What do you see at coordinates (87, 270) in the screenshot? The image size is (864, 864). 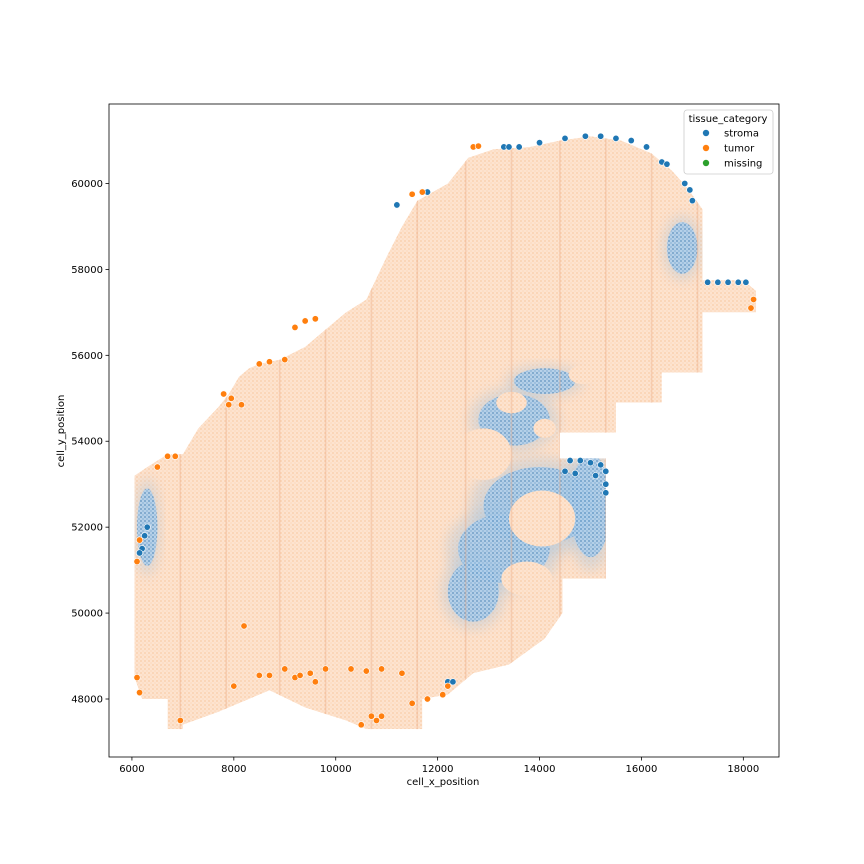 I see `y-tick-label: 58000` at bounding box center [87, 270].